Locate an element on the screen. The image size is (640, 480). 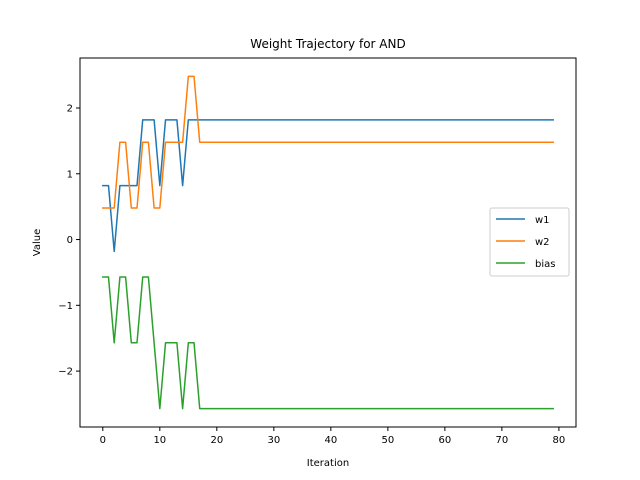
y-tick-label: 2 is located at coordinates (70, 108).